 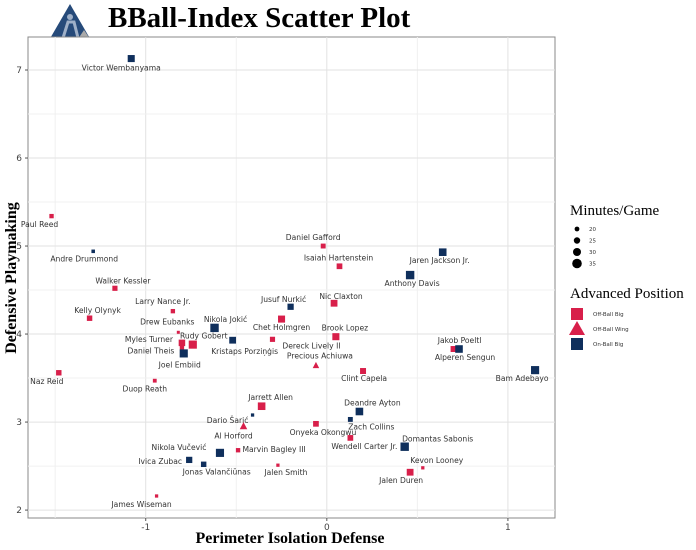 I want to click on point-label: Jonas Valančiūnas, so click(x=216, y=471).